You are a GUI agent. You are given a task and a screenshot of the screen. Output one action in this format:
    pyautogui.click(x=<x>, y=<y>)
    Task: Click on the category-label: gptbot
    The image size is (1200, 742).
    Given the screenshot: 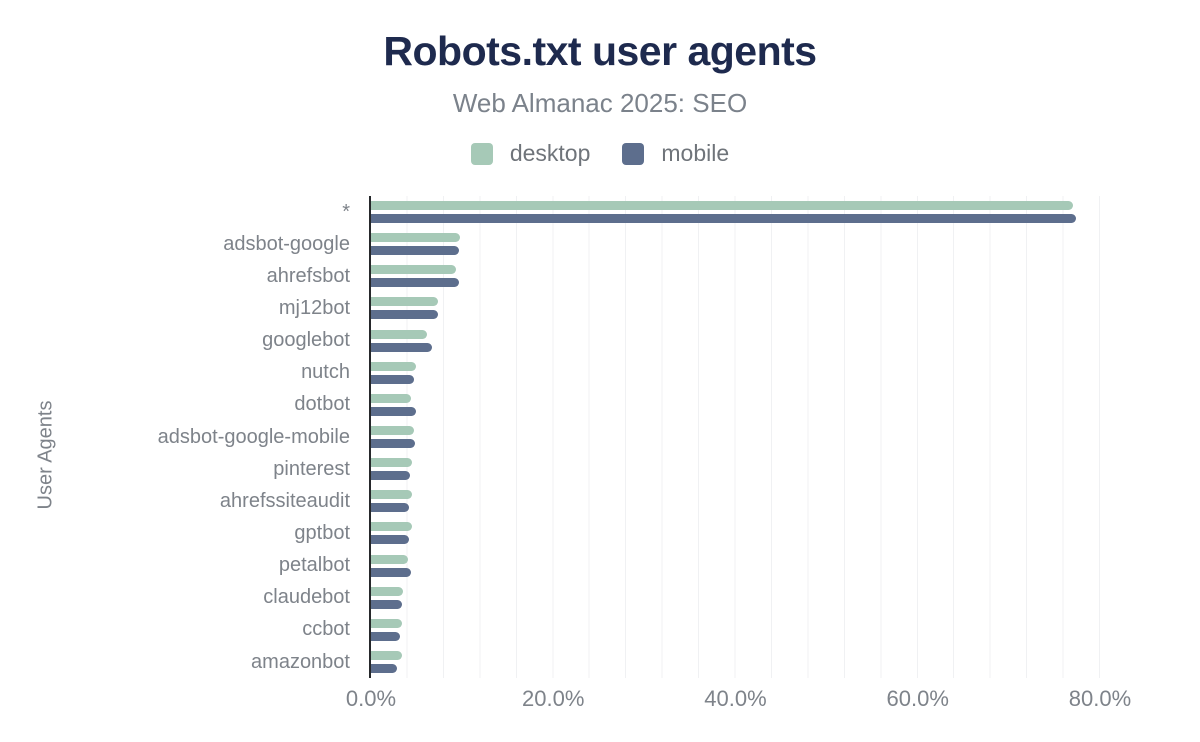 What is the action you would take?
    pyautogui.click(x=322, y=532)
    